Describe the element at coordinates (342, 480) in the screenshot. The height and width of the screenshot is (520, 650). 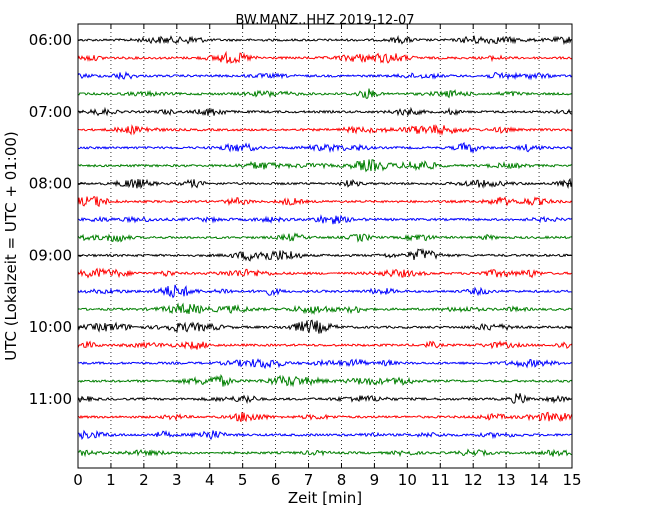
I see `x-tick-label: 8` at that location.